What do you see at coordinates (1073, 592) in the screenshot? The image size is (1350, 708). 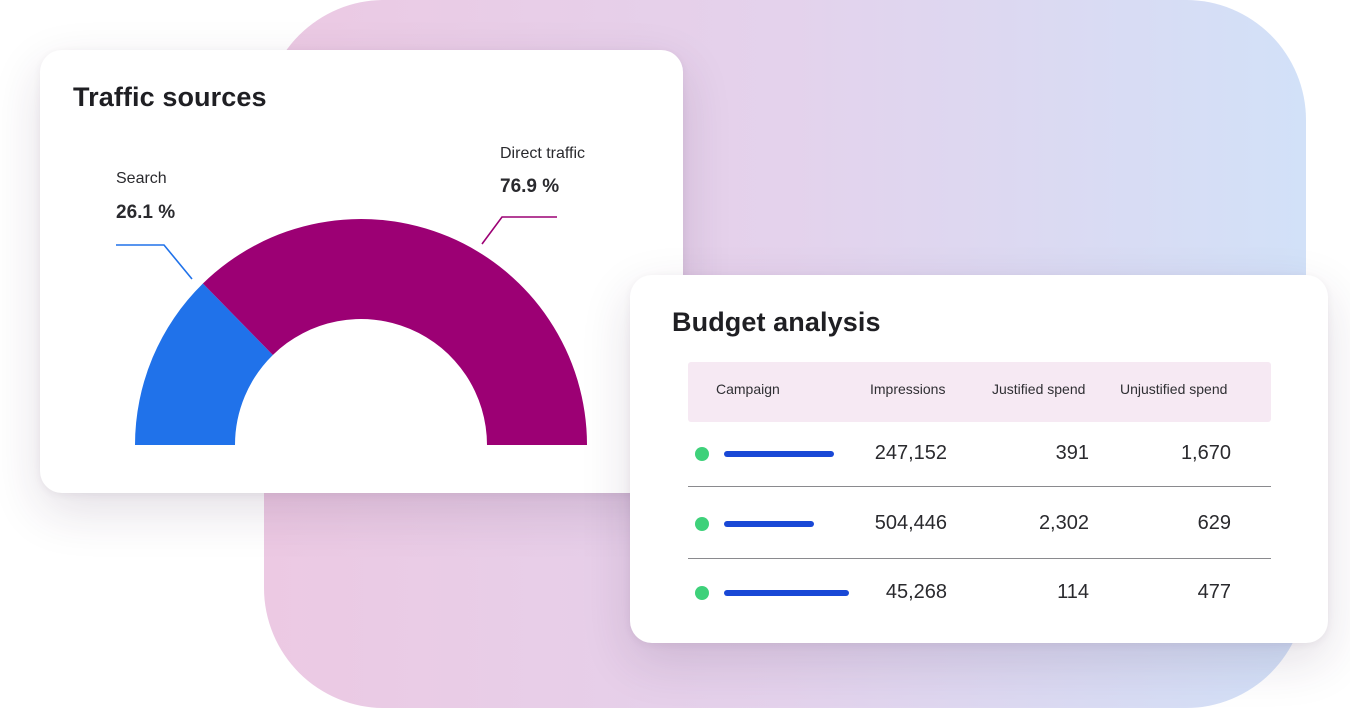 I see `justified-spend-cell: 114` at bounding box center [1073, 592].